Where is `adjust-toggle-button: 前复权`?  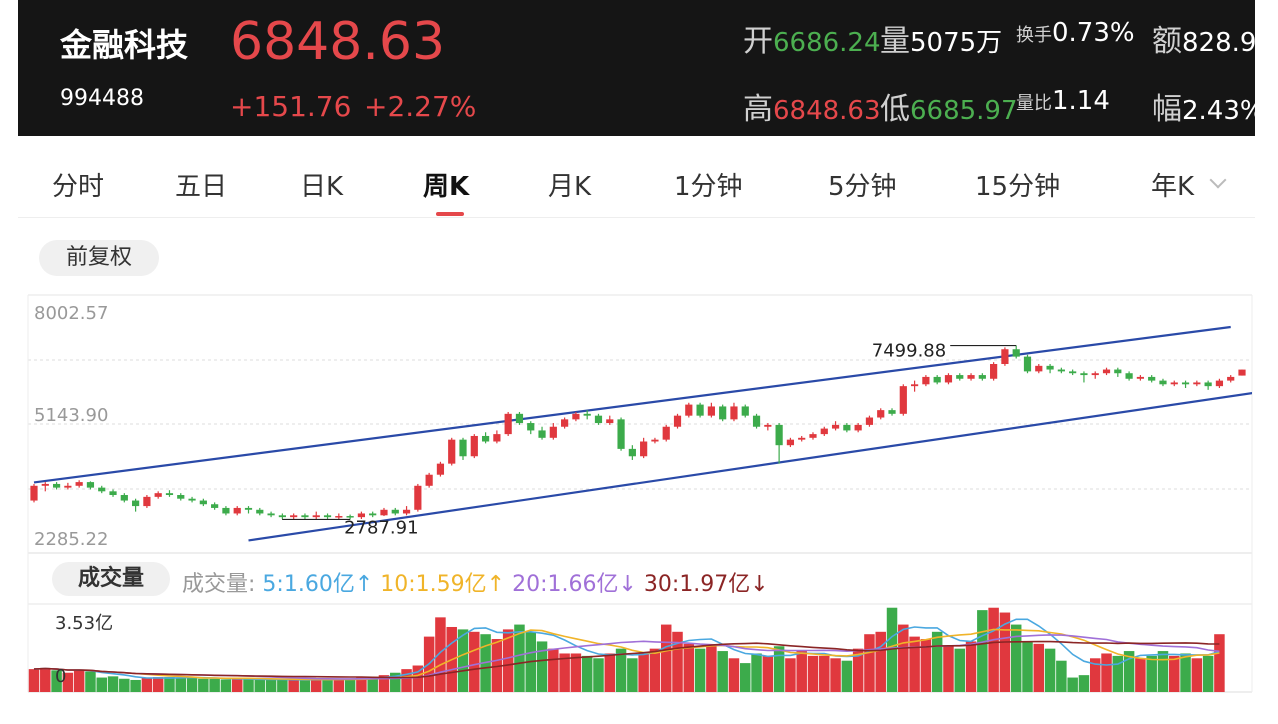
adjust-toggle-button: 前复权 is located at coordinates (99, 258).